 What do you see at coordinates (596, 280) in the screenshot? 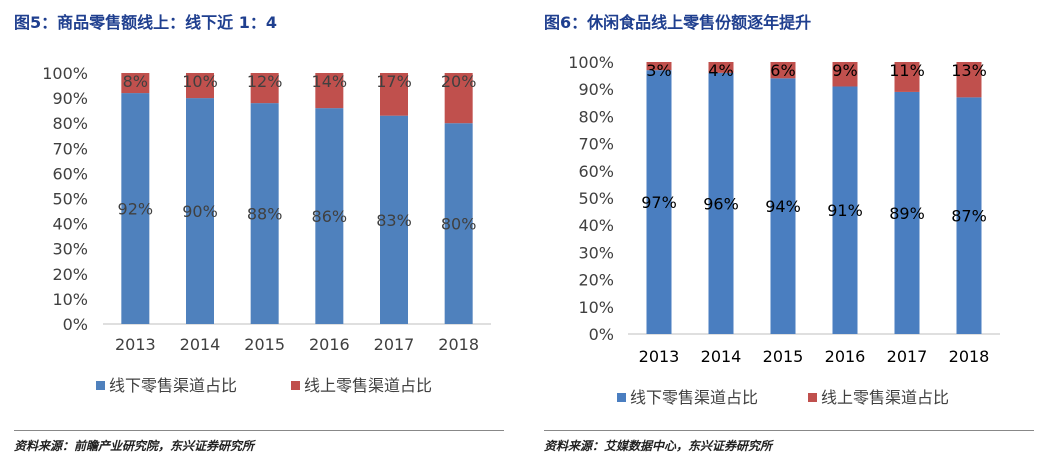
I see `chart-2-ytick-label: 20%` at bounding box center [596, 280].